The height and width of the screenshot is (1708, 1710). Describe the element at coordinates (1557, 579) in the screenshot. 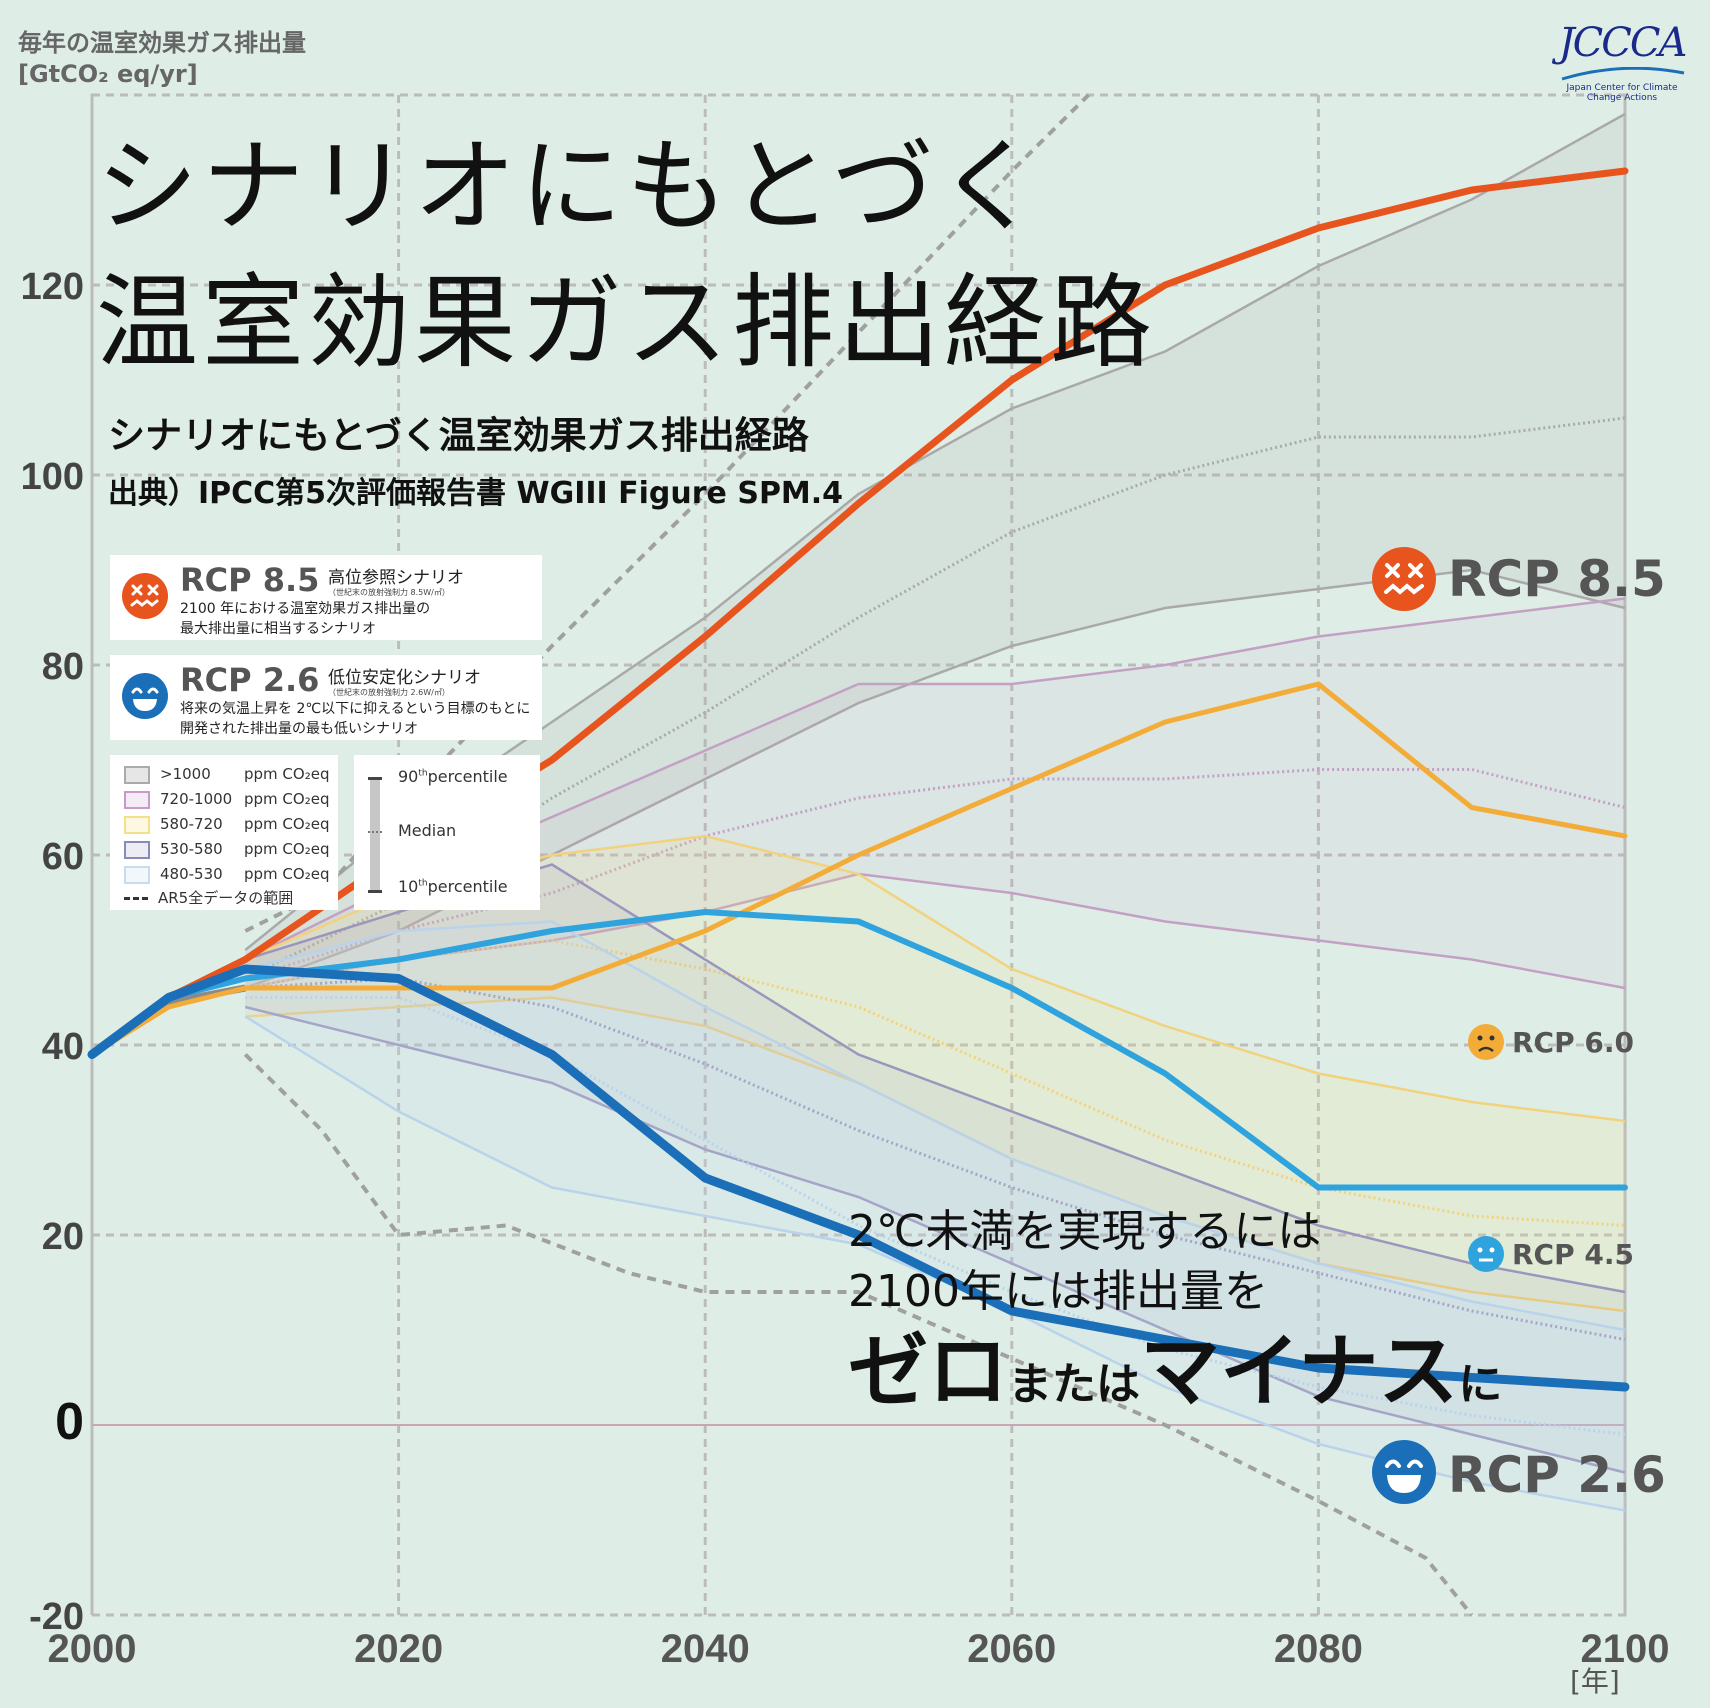

I see `rcp85-series-label: RCP 8.5` at that location.